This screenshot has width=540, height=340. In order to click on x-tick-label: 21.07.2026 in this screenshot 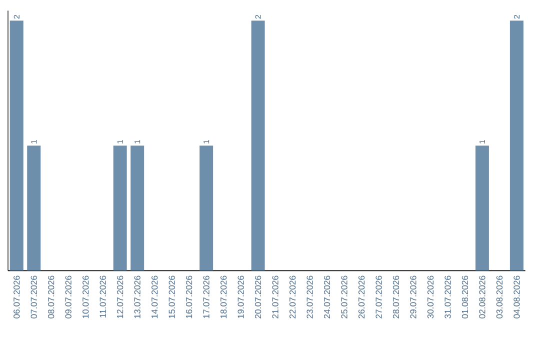, I will do `click(275, 297)`.